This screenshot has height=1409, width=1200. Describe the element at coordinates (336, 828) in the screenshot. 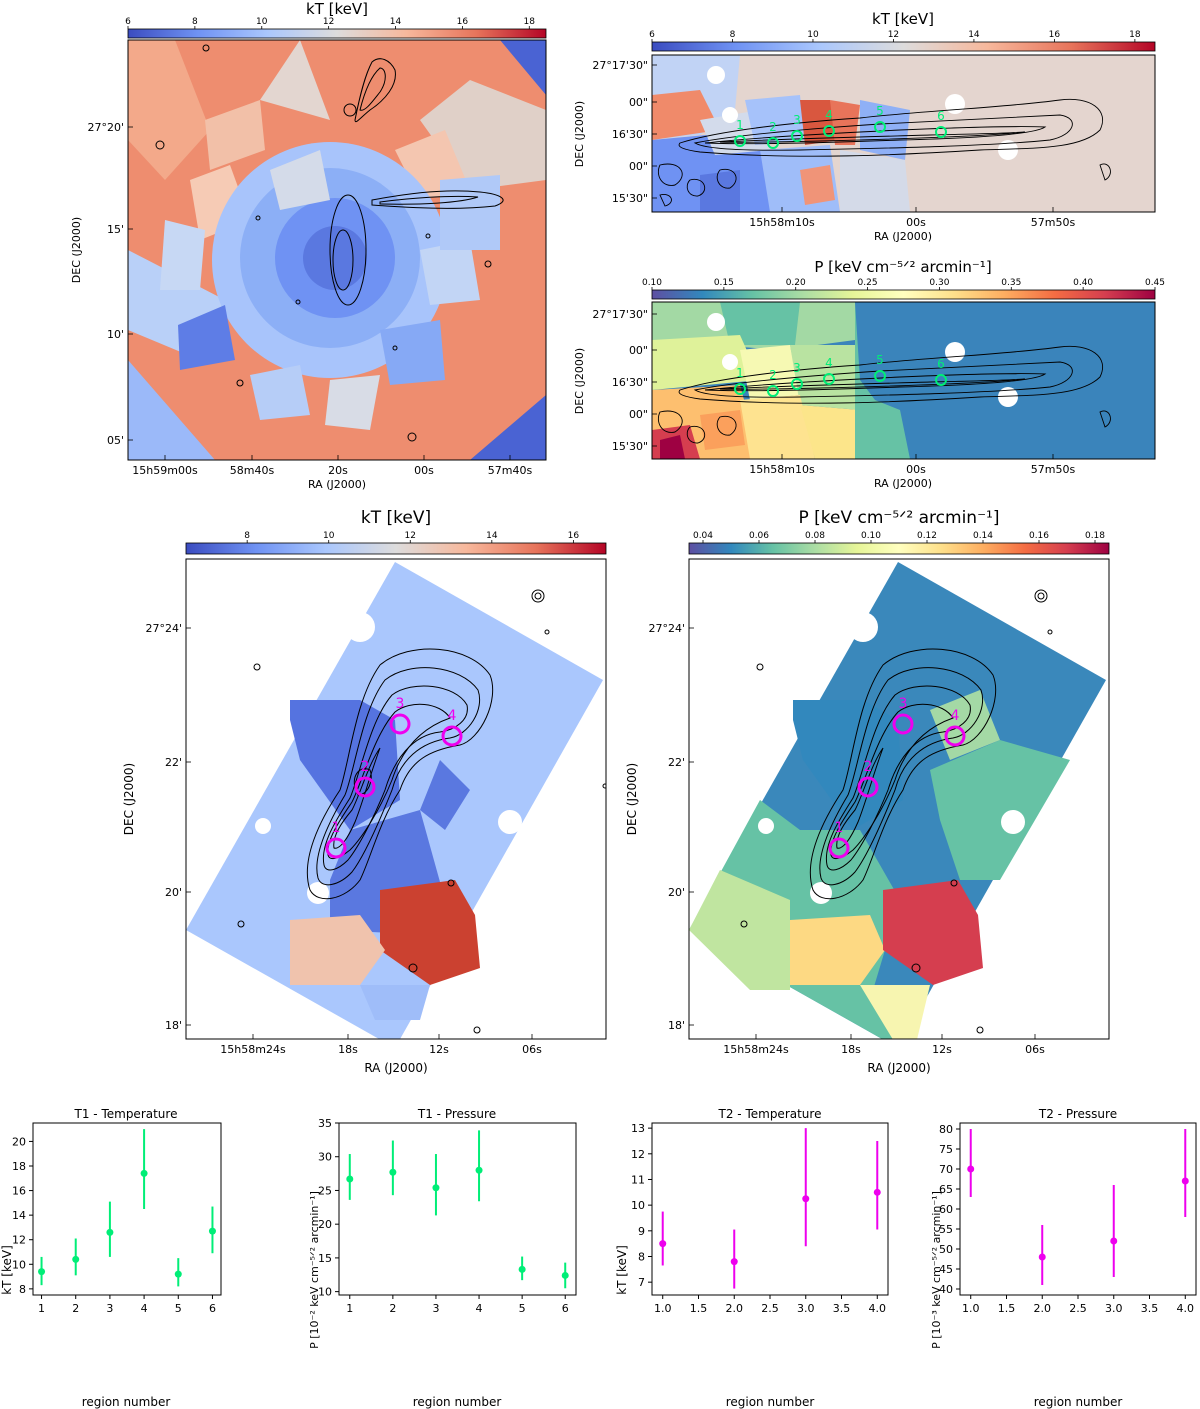

I see `region-label: 1` at that location.